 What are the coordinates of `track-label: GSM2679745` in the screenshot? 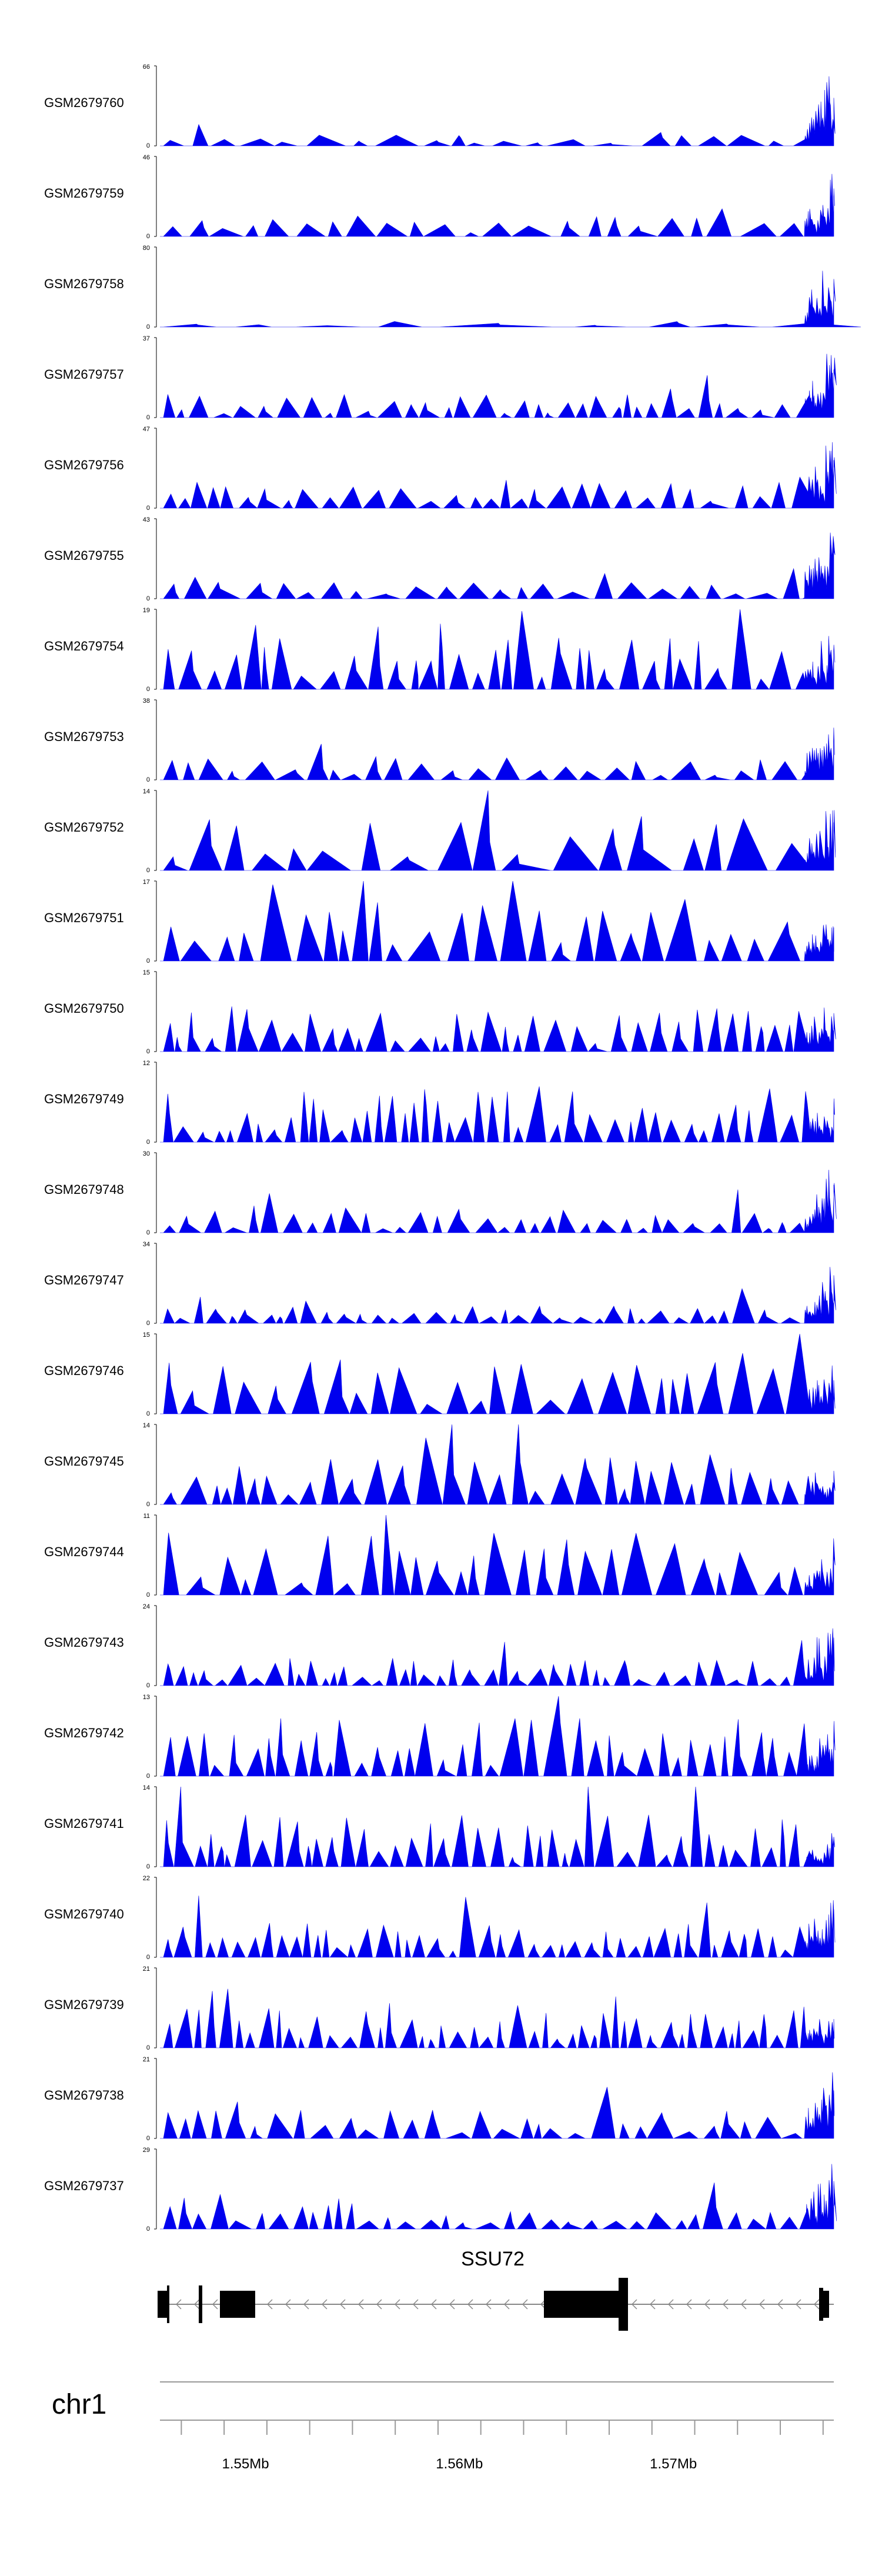 It's located at (84, 1461).